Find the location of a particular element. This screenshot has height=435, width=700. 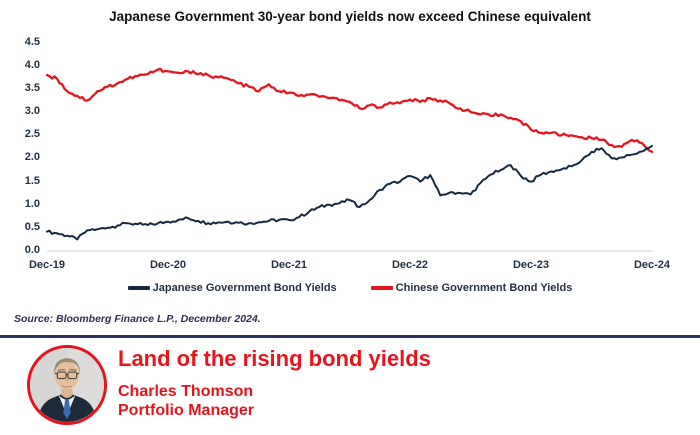

x-tick-label: Dec-24 is located at coordinates (652, 265).